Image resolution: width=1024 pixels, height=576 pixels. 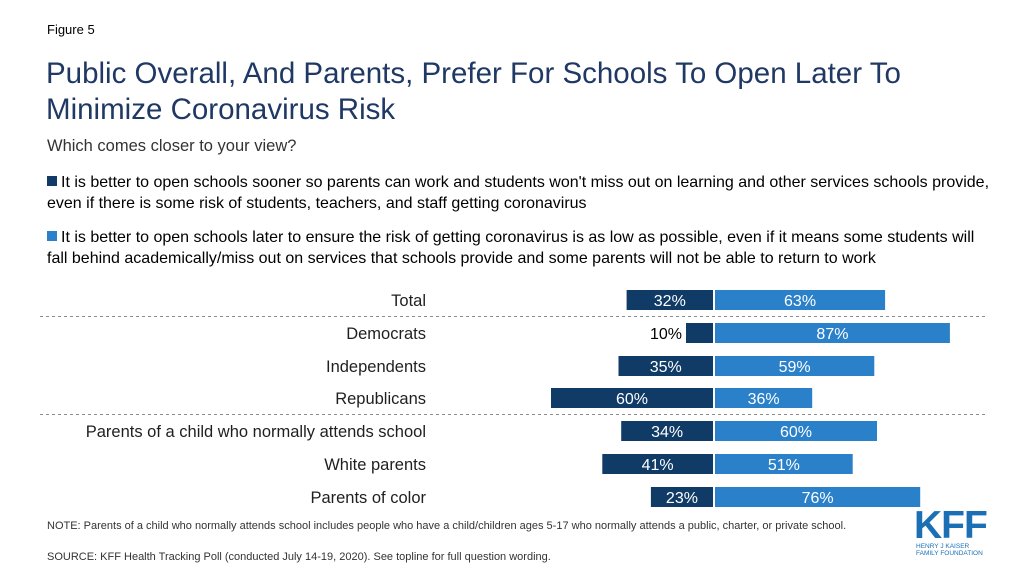 I want to click on category-label-democrats: Democrats, so click(x=386, y=334).